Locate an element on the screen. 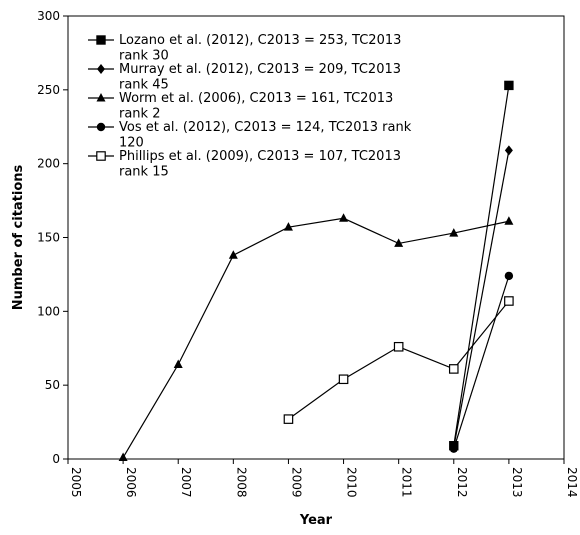 The height and width of the screenshot is (535, 580). x-tick-label: 2008 is located at coordinates (241, 482).